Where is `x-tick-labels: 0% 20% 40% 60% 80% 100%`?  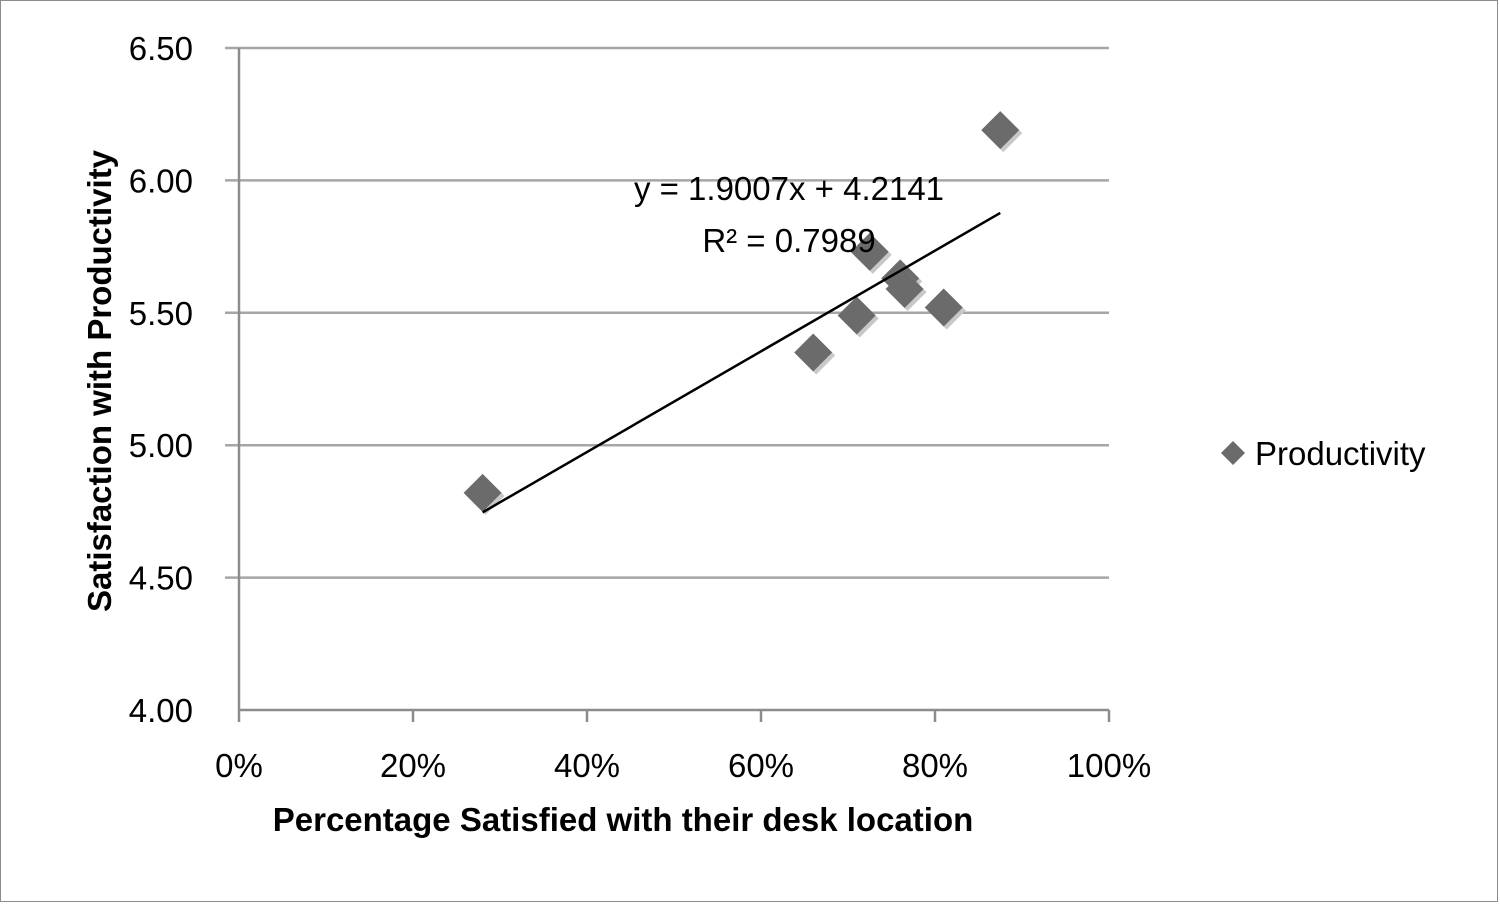 x-tick-labels: 0% 20% 40% 60% 80% 100% is located at coordinates (683, 765).